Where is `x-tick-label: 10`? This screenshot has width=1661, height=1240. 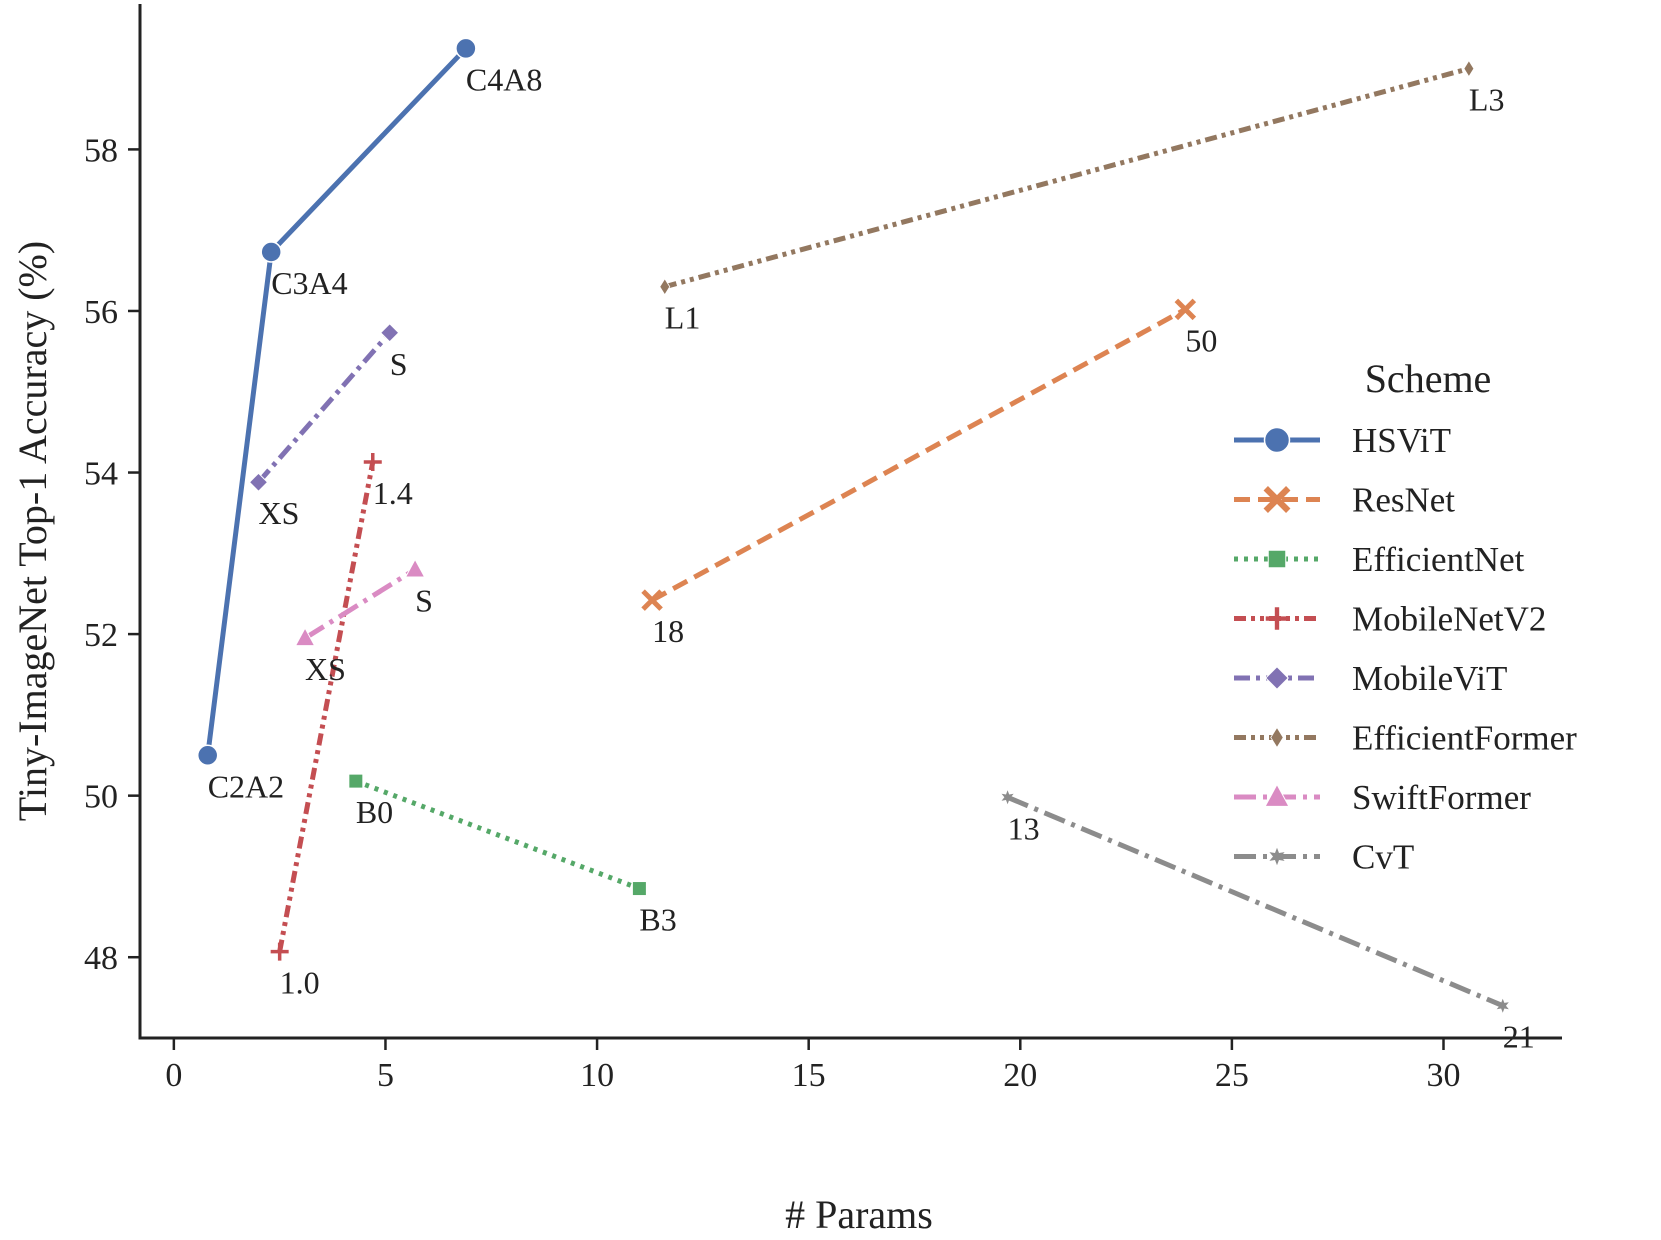
x-tick-label: 10 is located at coordinates (597, 1075).